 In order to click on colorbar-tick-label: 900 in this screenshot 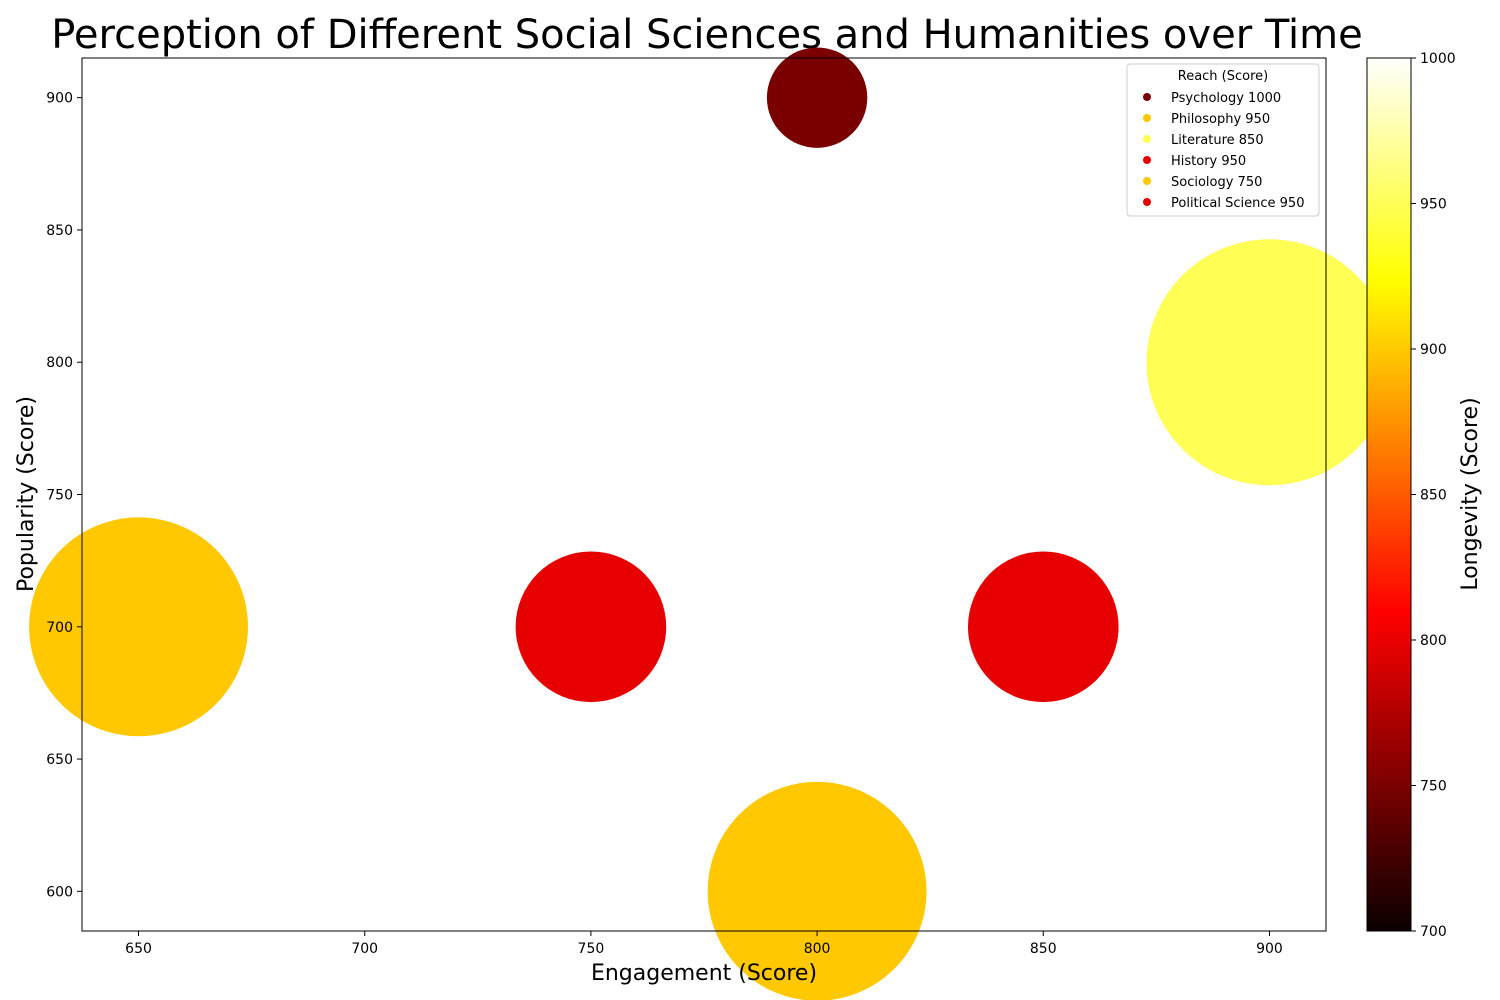, I will do `click(1433, 350)`.